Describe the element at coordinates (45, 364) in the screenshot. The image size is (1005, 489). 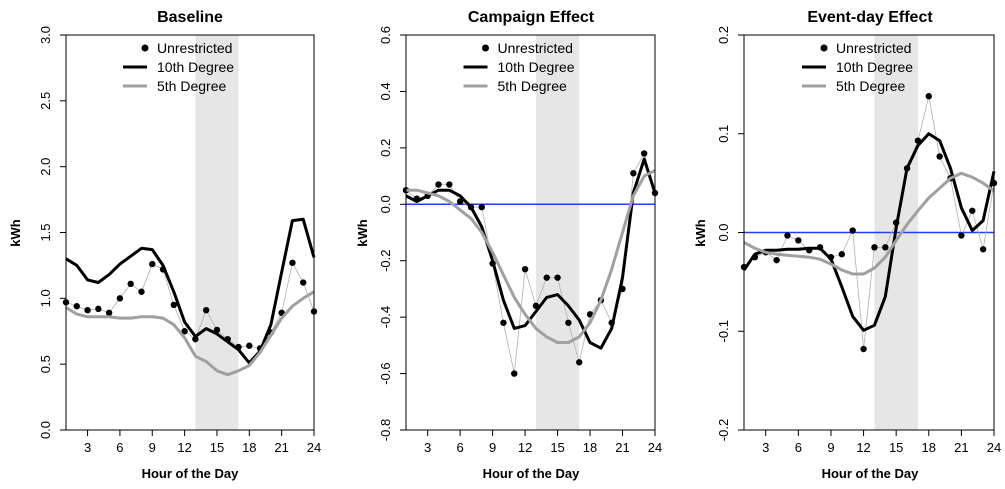
I see `y-tick-label: 0.5` at that location.